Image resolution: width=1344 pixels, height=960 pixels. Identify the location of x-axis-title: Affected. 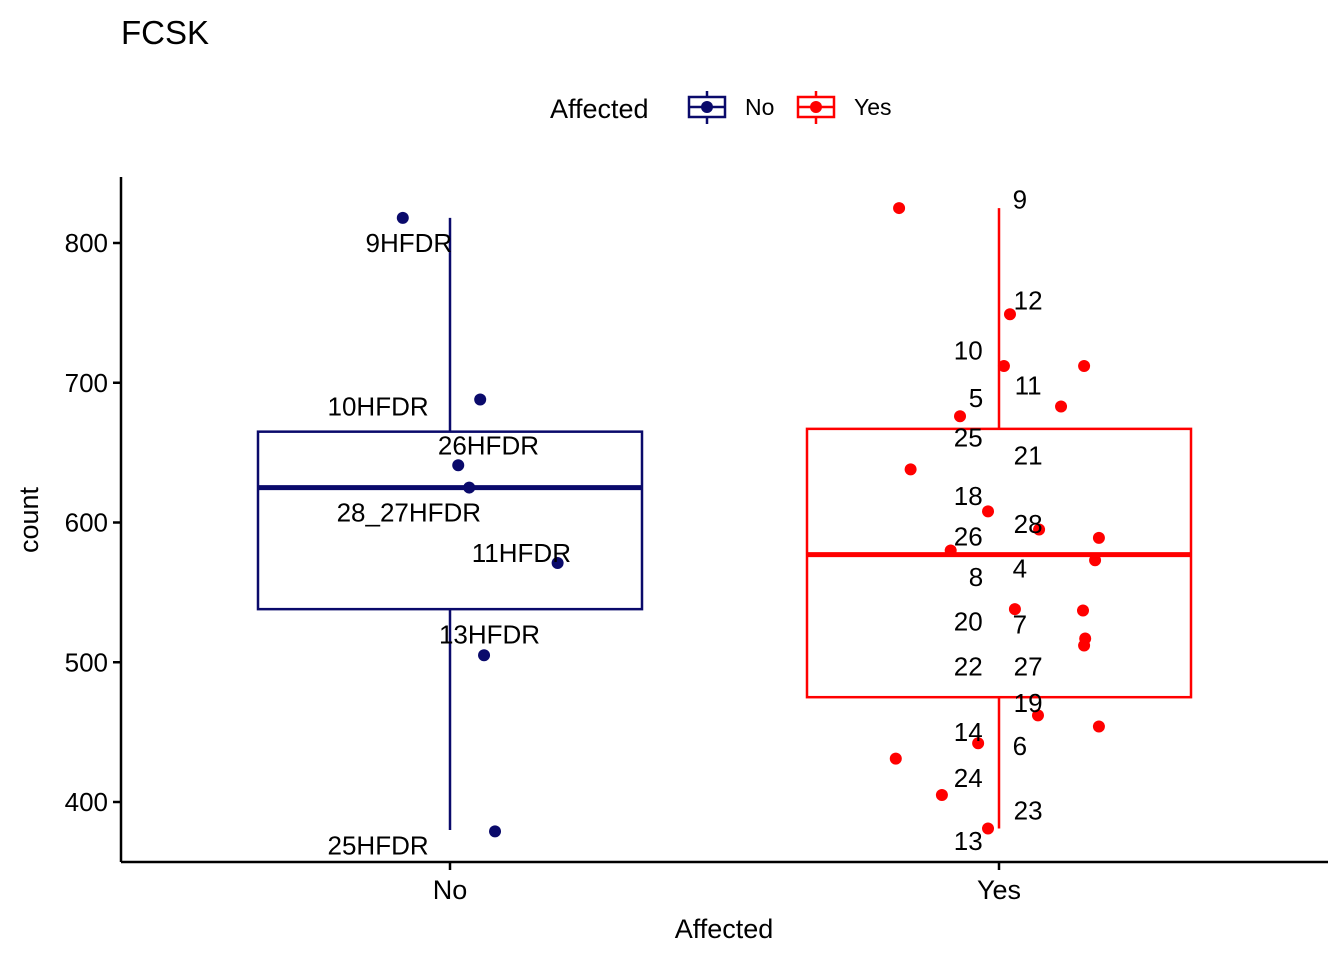
(724, 929).